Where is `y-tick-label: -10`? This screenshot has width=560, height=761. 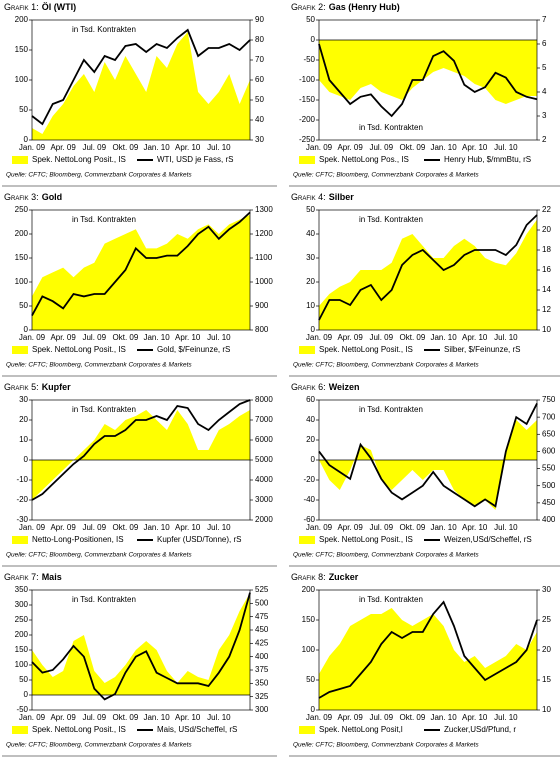 y-tick-label: -10 is located at coordinates (22, 479).